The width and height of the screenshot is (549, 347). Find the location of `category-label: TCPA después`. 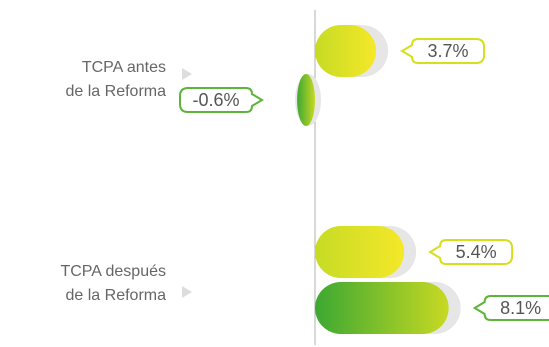

category-label: TCPA después is located at coordinates (113, 271).